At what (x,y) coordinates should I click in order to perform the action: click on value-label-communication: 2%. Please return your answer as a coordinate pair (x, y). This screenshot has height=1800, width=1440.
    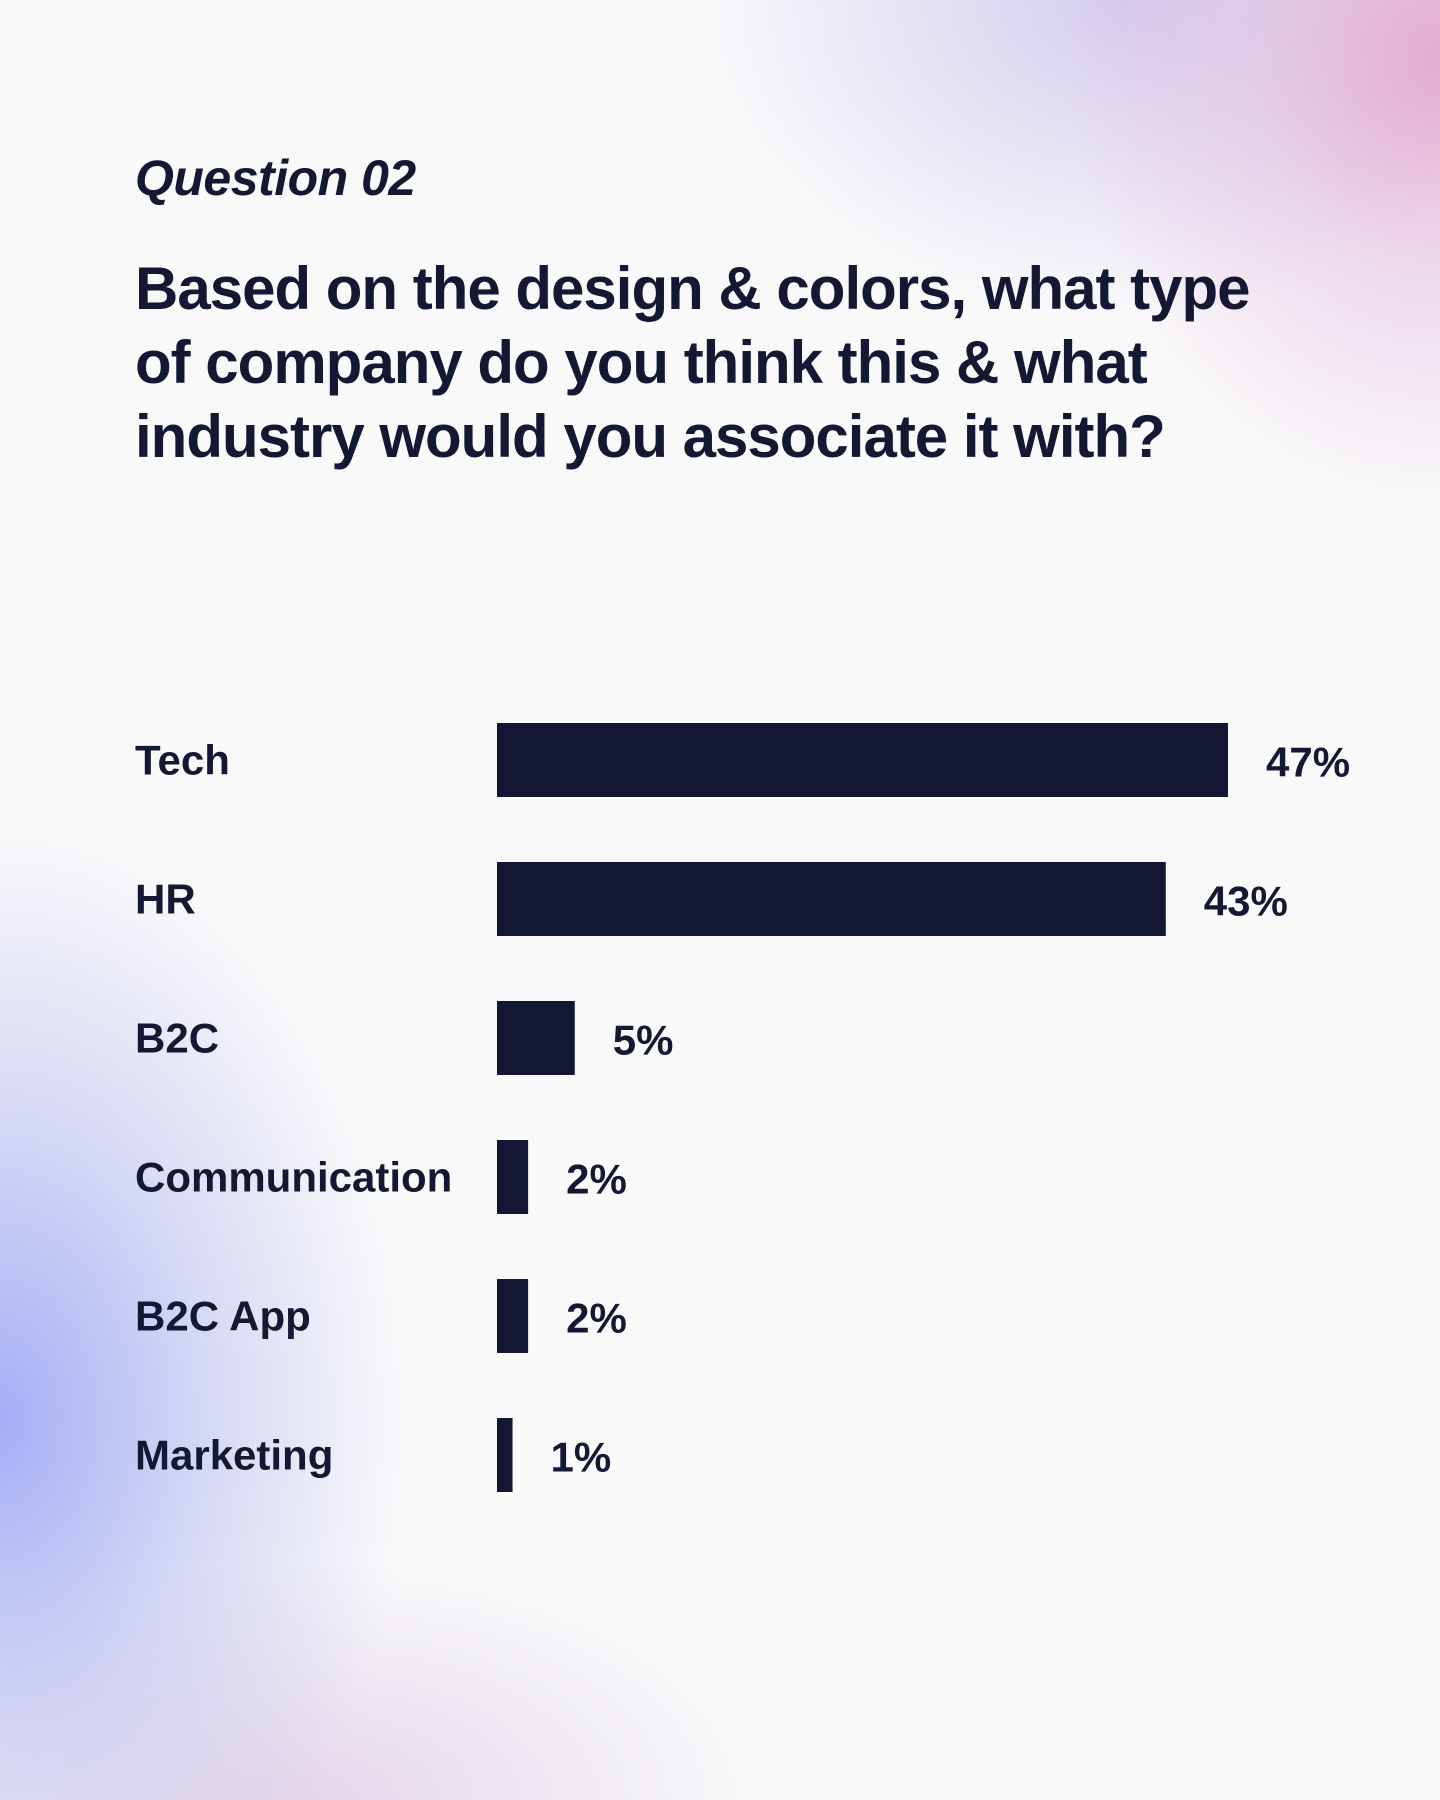
    Looking at the image, I should click on (596, 1179).